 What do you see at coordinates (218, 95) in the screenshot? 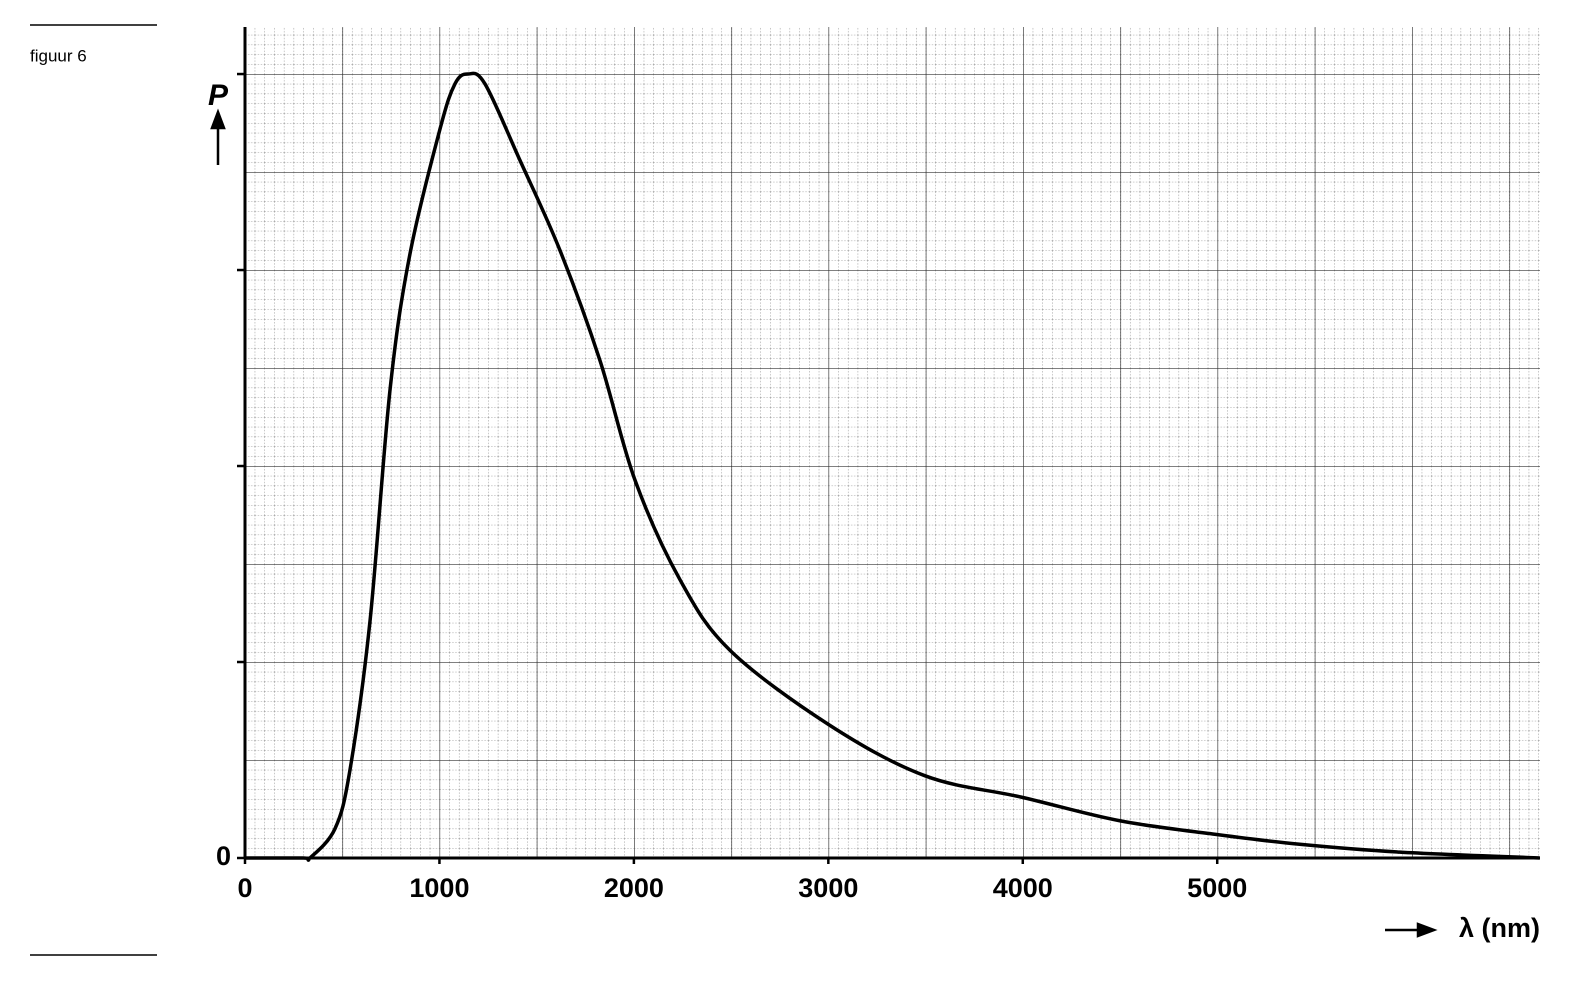
I see `y-axis-label: P` at bounding box center [218, 95].